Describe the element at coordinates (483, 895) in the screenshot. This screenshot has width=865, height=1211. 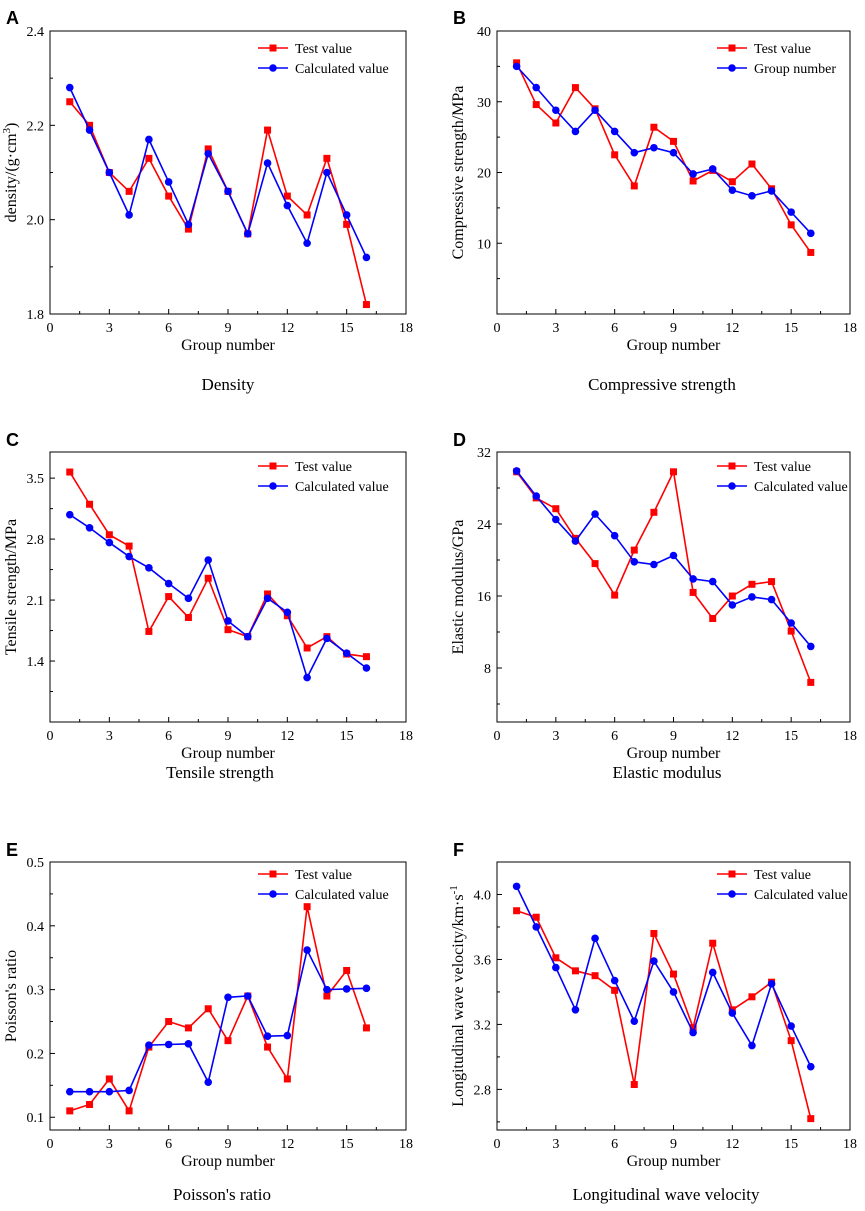
I see `y-tick-label: 4.0` at that location.